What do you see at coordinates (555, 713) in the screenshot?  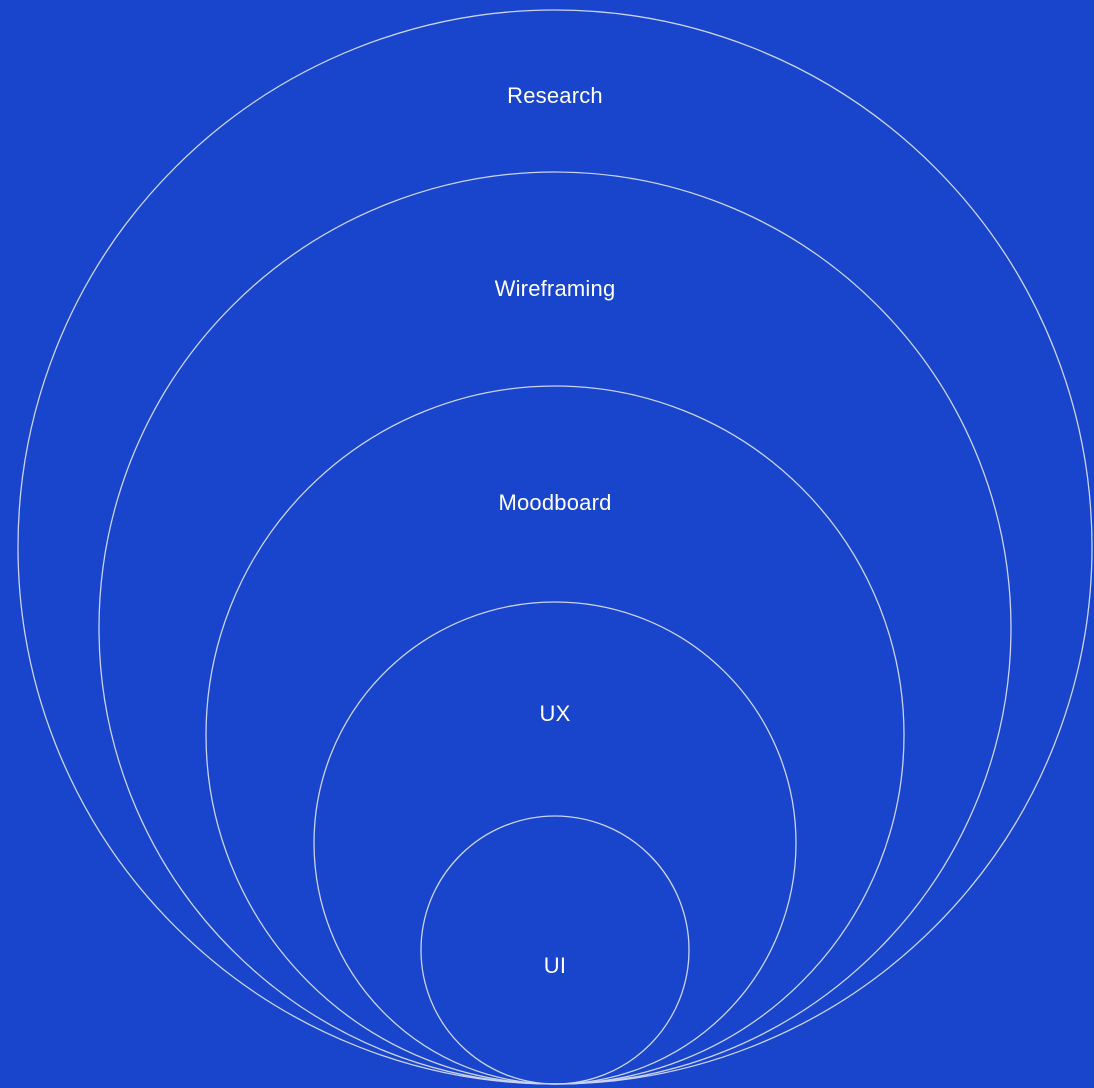 I see `layer-label-ux: UX` at bounding box center [555, 713].